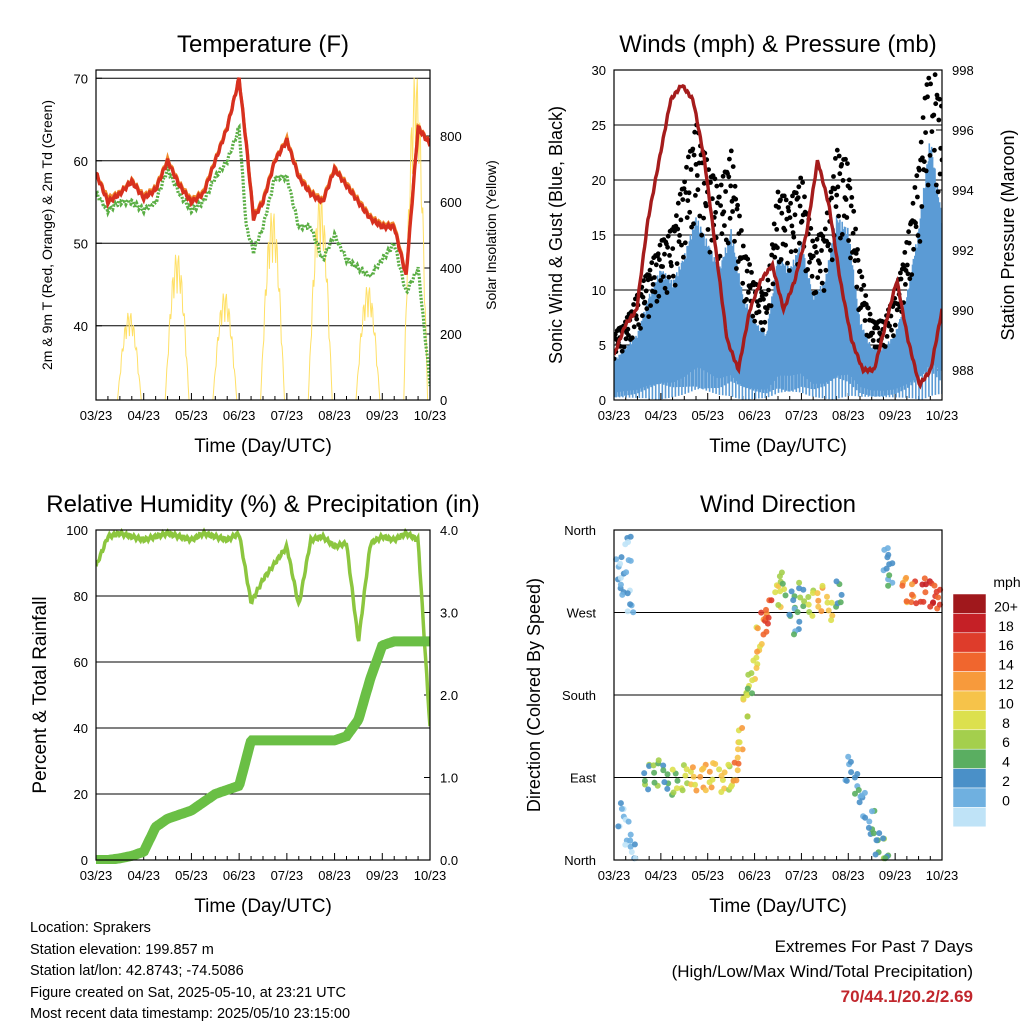  What do you see at coordinates (602, 400) in the screenshot?
I see `winds-ytick-label: 0` at bounding box center [602, 400].